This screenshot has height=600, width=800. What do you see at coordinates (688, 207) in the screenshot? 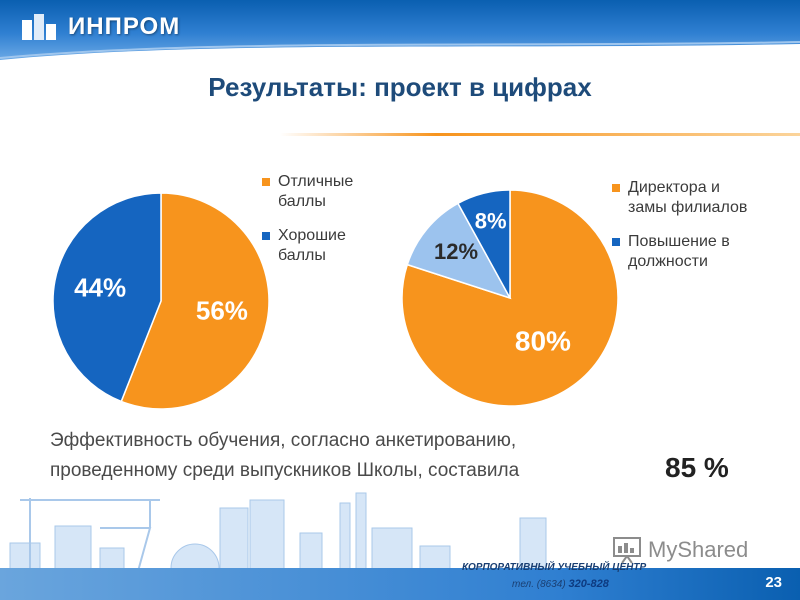
I see `legend-label: замы филиалов` at bounding box center [688, 207].